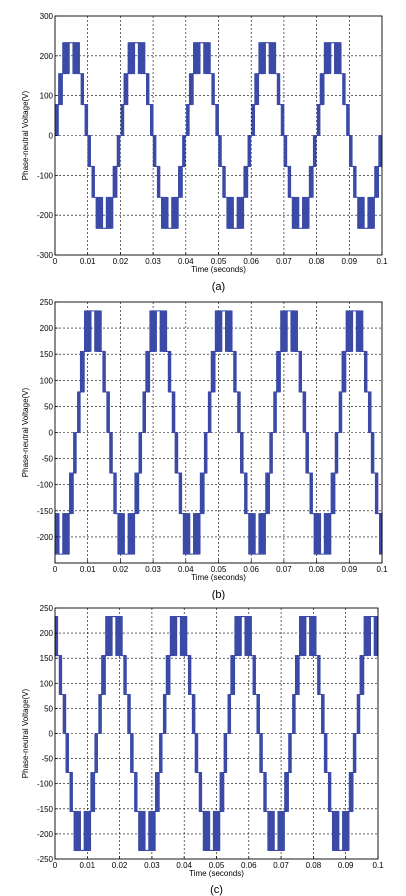 The height and width of the screenshot is (896, 406). I want to click on y-tick-label: -300, so click(45, 255).